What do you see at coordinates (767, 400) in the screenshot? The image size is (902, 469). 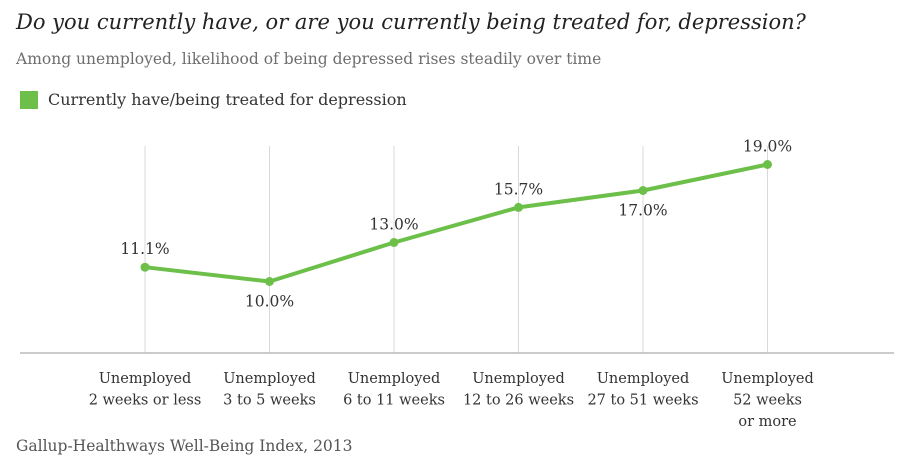 I see `x-tick-label-5: Unemployed 52 weeks or more` at bounding box center [767, 400].